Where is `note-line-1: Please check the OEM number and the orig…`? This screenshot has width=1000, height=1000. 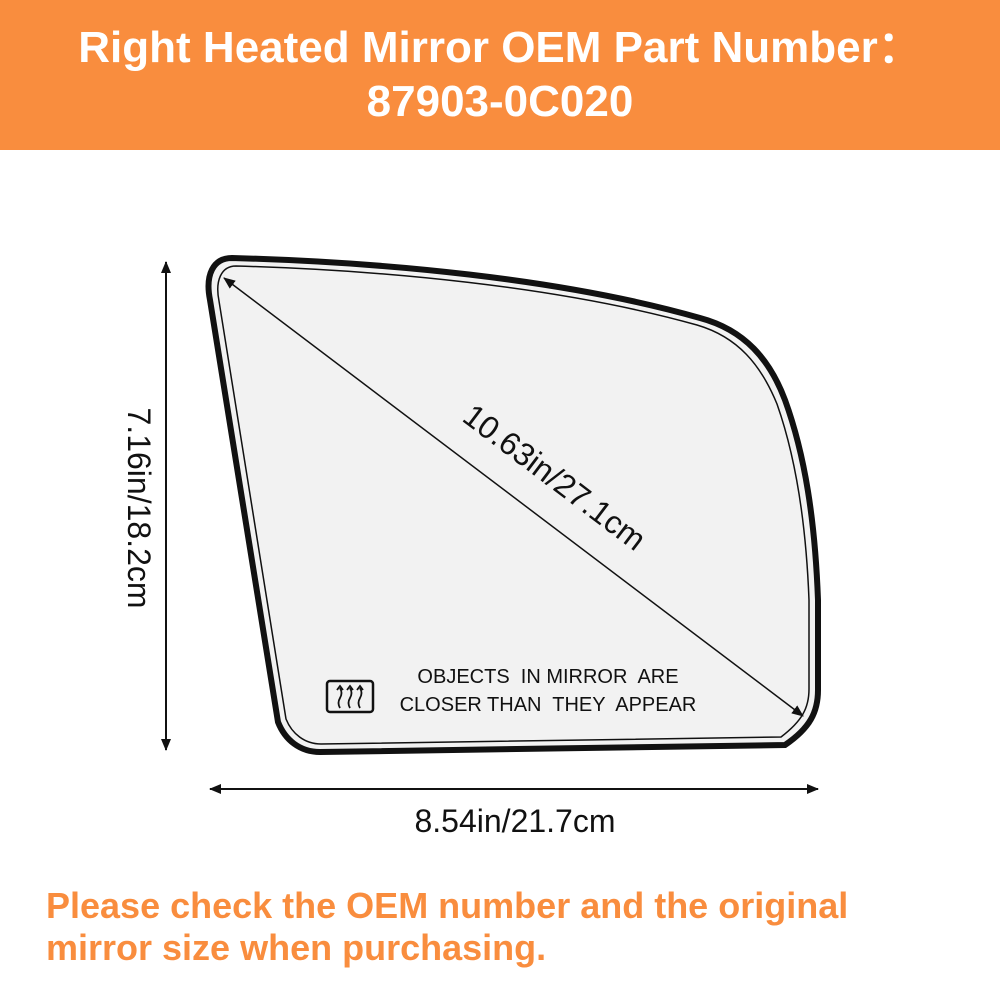
note-line-1: Please check the OEM number and the orig… is located at coordinates (447, 905).